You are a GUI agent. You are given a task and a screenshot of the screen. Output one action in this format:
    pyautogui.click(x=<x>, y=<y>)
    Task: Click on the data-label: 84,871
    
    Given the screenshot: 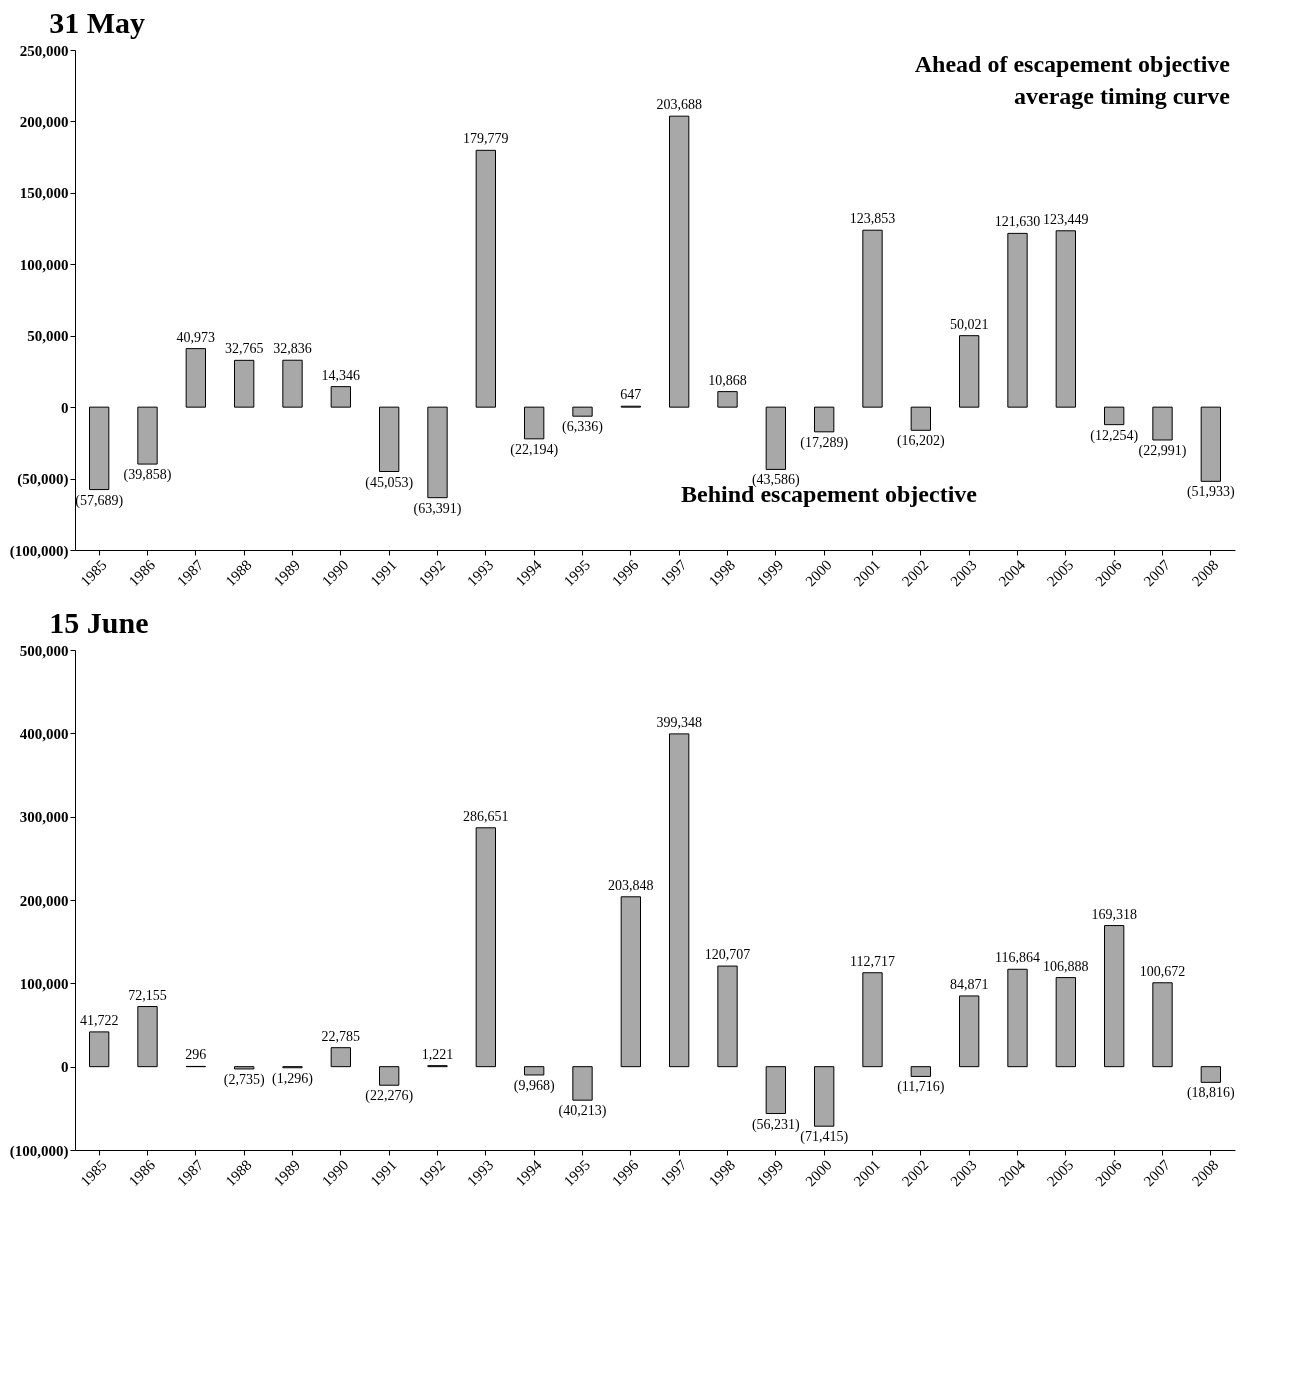 What is the action you would take?
    pyautogui.click(x=969, y=984)
    